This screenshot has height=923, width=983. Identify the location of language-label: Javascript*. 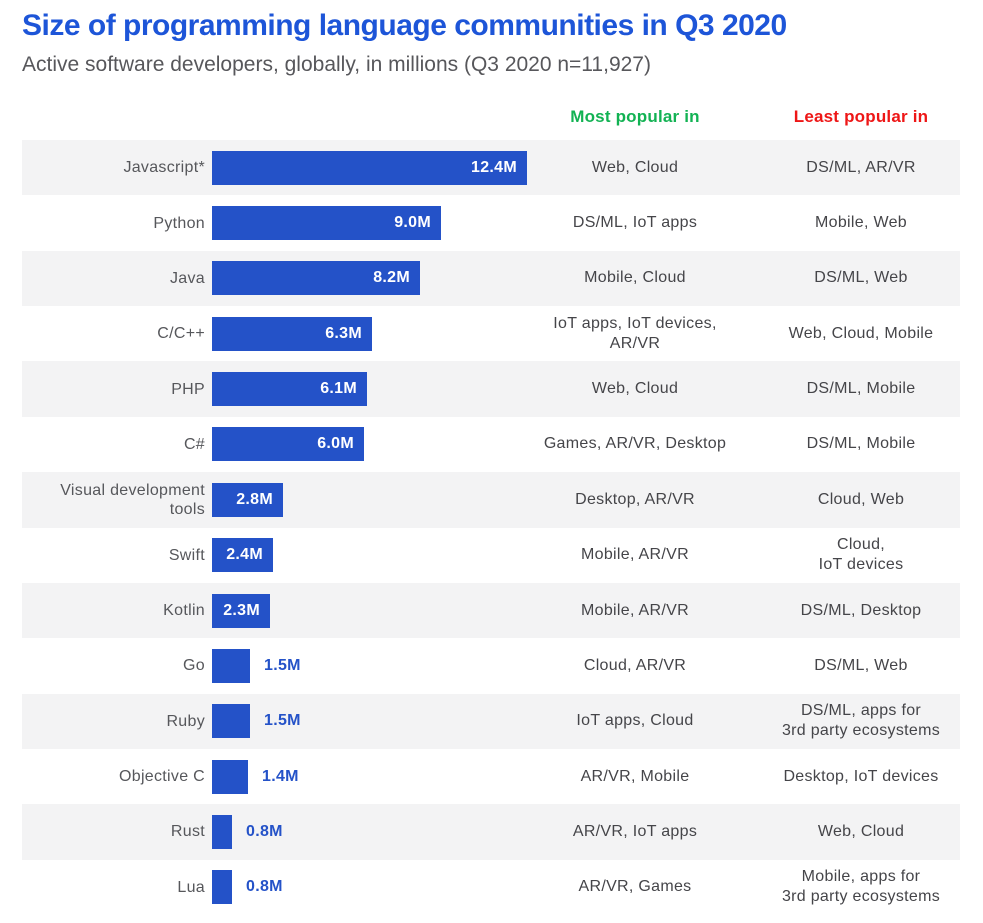
(164, 168).